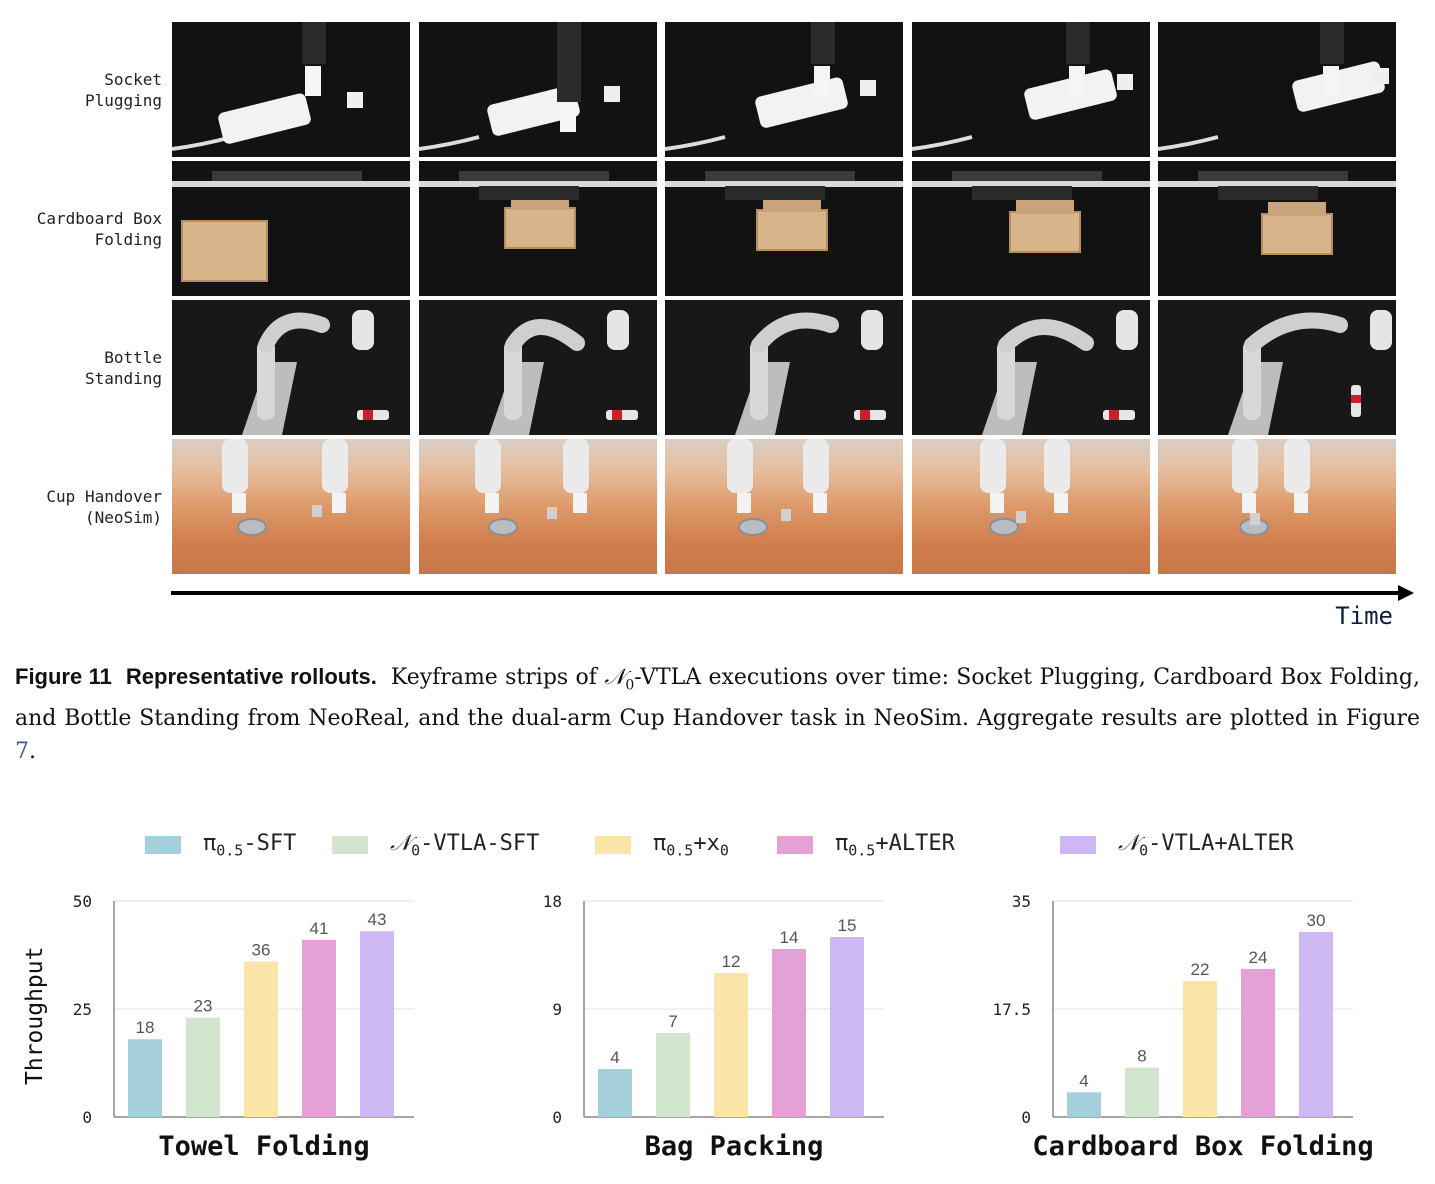 The height and width of the screenshot is (1184, 1435). I want to click on bar-value-label: 7, so click(672, 1021).